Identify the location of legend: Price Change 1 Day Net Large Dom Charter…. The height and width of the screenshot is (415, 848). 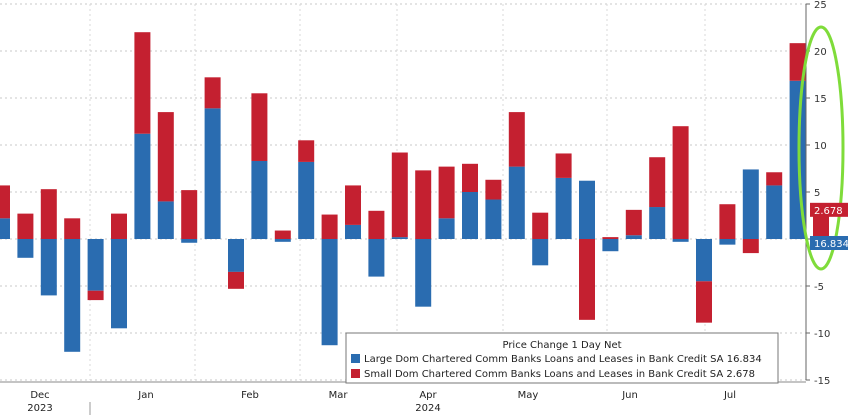
(562, 358).